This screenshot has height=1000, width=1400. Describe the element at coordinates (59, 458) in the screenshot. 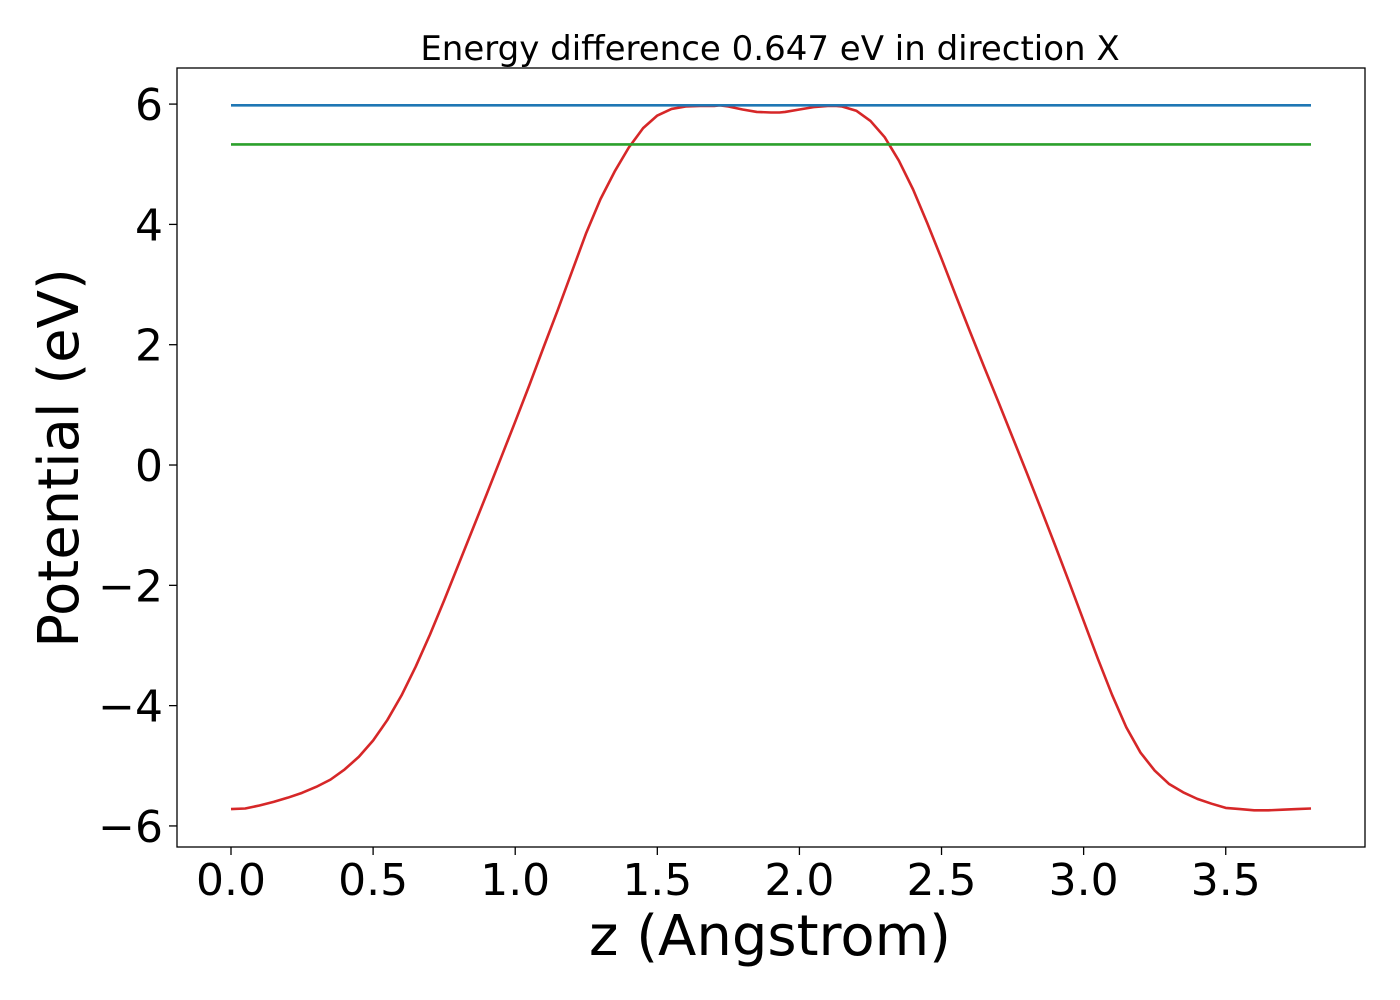

I see `y-axis-label: Potential (eV)` at that location.